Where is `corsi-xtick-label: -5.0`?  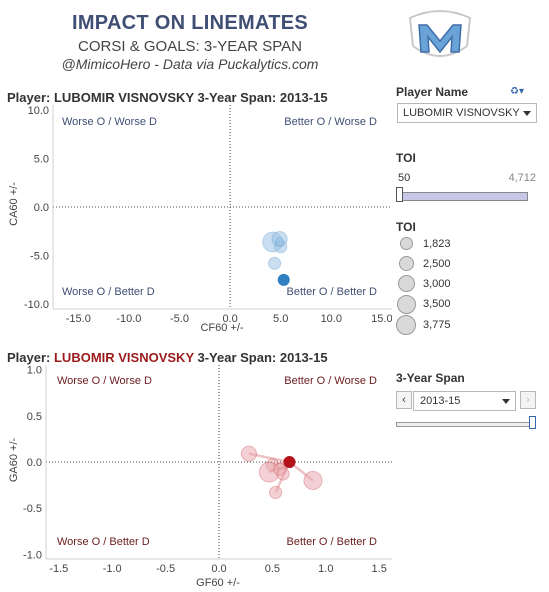
corsi-xtick-label: -5.0 is located at coordinates (179, 319).